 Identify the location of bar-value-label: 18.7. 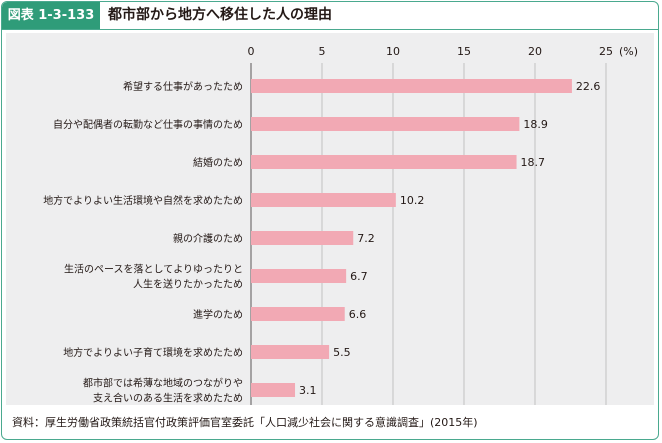
(533, 162).